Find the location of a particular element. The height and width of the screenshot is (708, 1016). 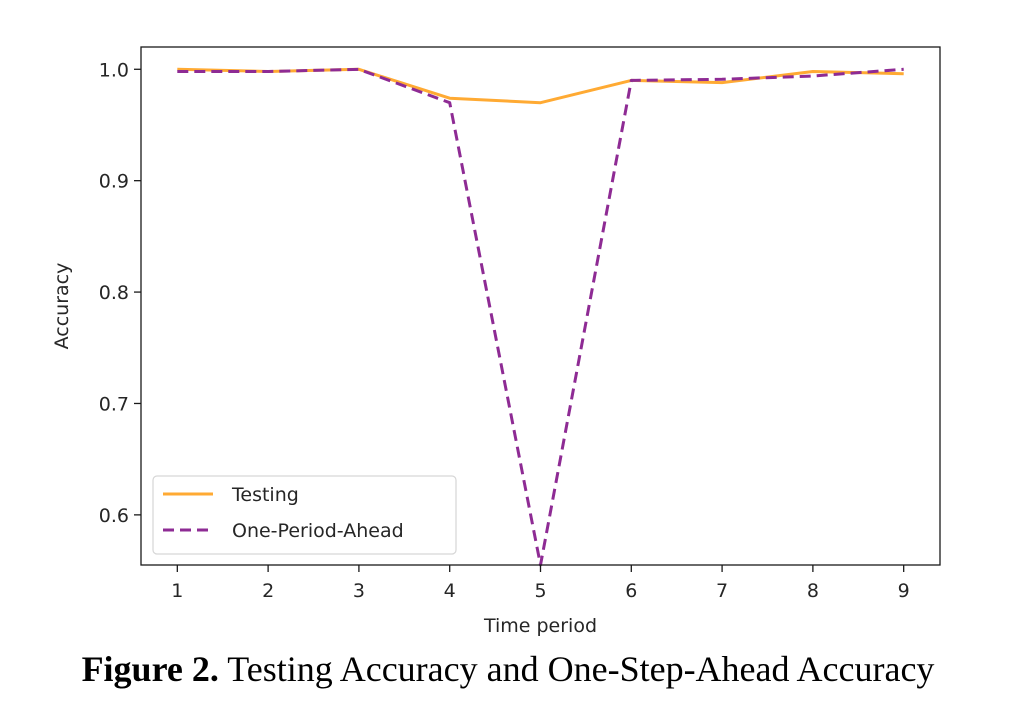

x-tick-label: 8 is located at coordinates (813, 591).